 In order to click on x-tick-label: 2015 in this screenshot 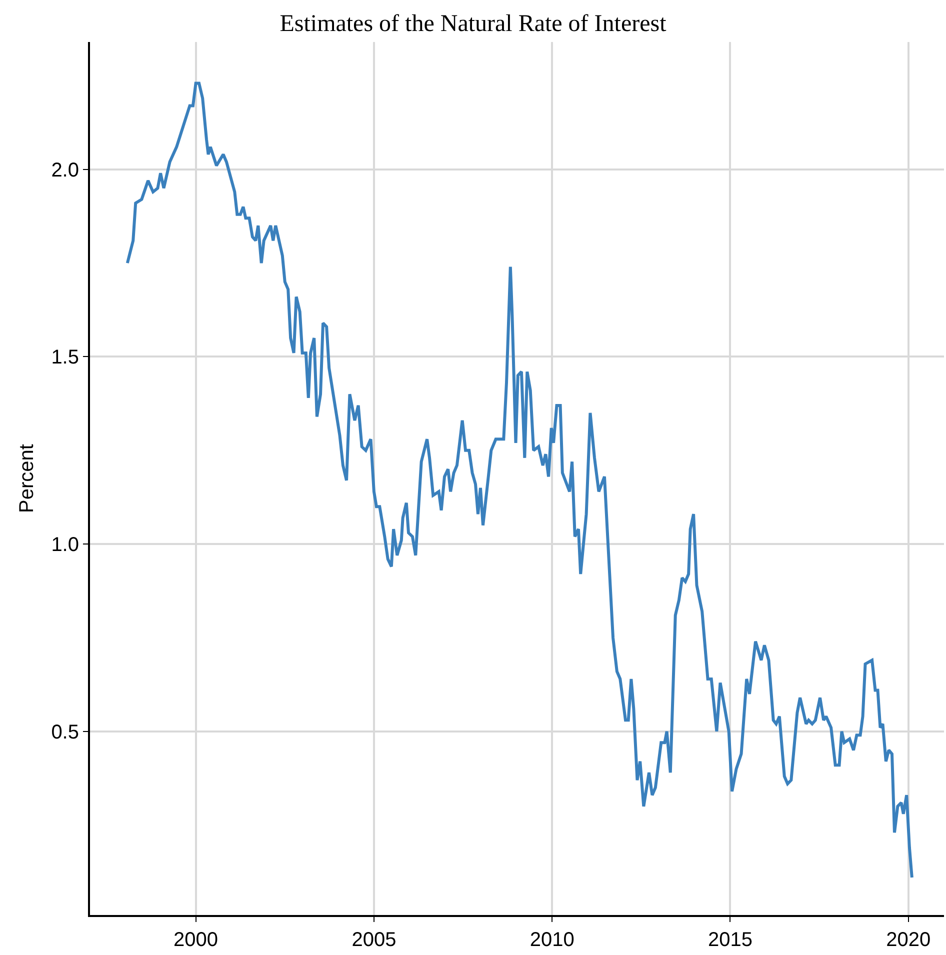, I will do `click(730, 940)`.